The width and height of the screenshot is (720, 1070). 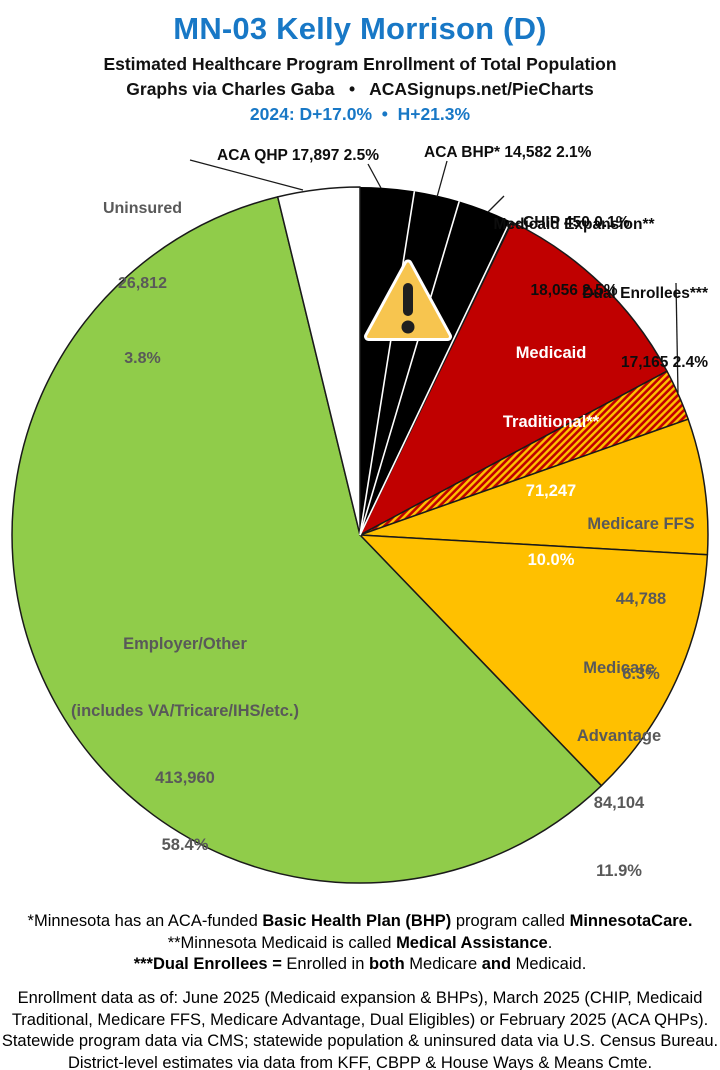 I want to click on uninsured-name: Uninsured, so click(x=142, y=208).